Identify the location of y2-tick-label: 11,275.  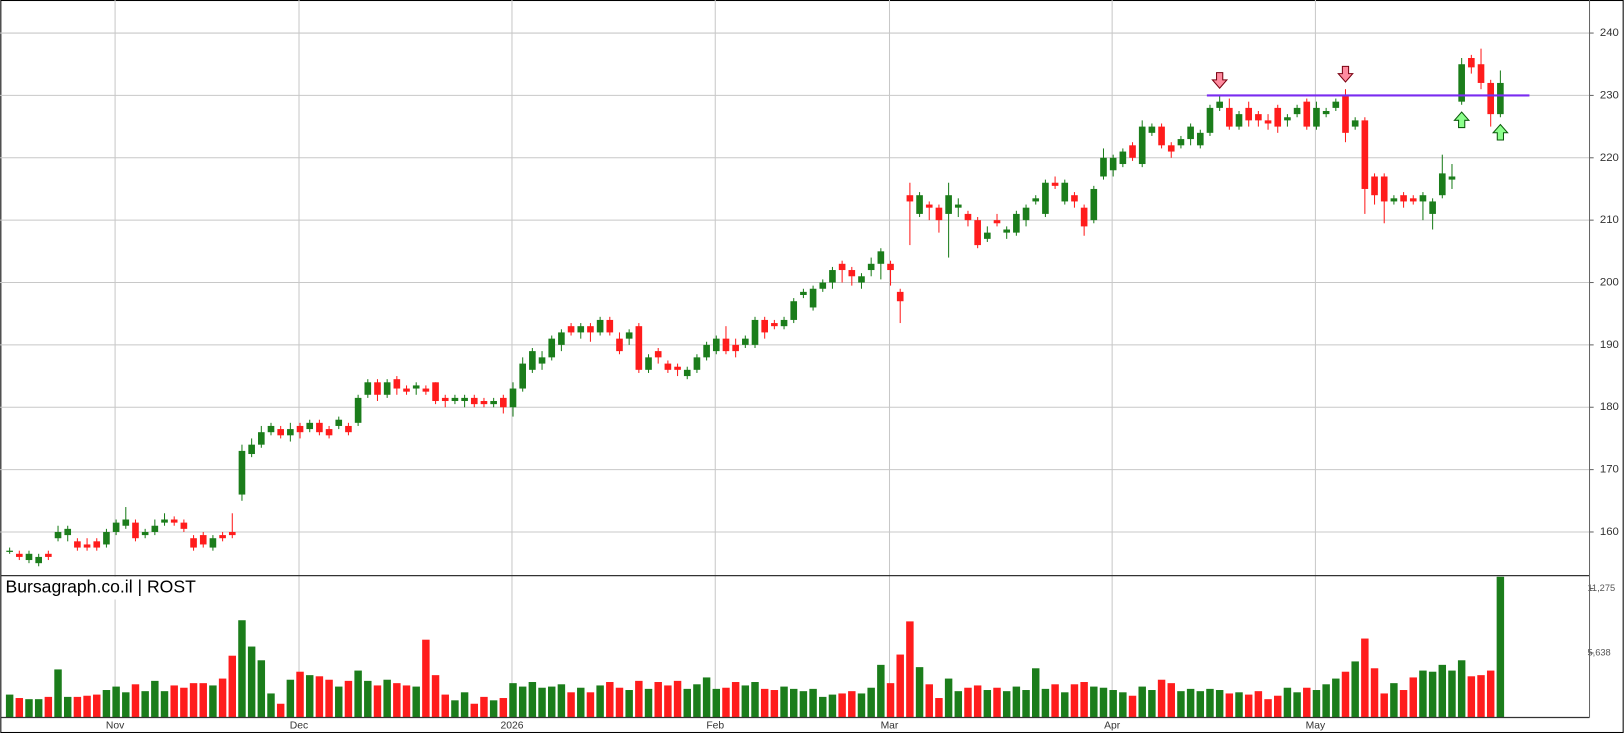
(1601, 588).